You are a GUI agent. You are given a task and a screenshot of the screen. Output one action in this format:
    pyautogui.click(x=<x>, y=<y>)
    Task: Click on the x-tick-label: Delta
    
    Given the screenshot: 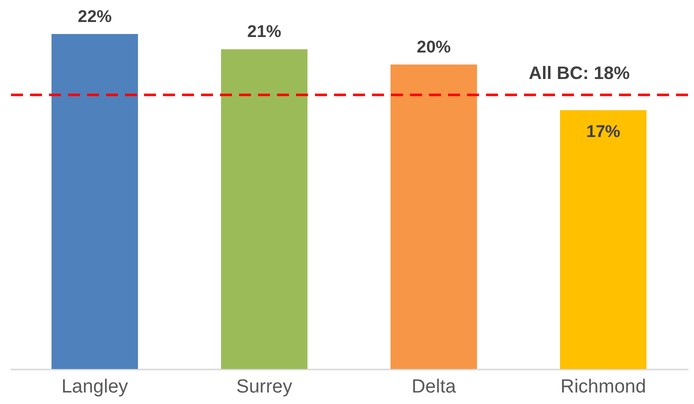 What is the action you would take?
    pyautogui.click(x=434, y=387)
    